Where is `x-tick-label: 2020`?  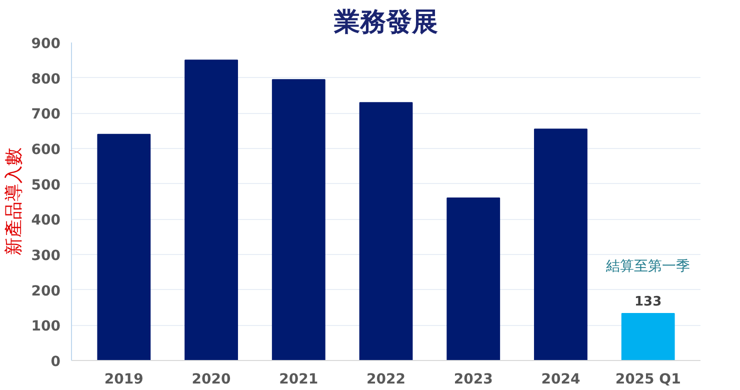
x-tick-label: 2020 is located at coordinates (212, 380).